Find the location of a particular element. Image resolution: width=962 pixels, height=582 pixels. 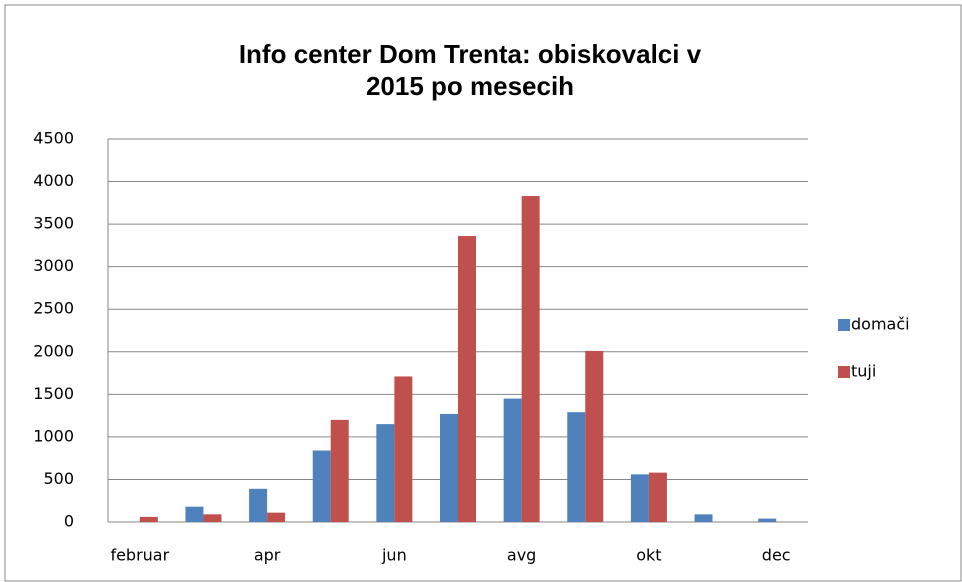

y-tick-label: 0 is located at coordinates (69, 521).